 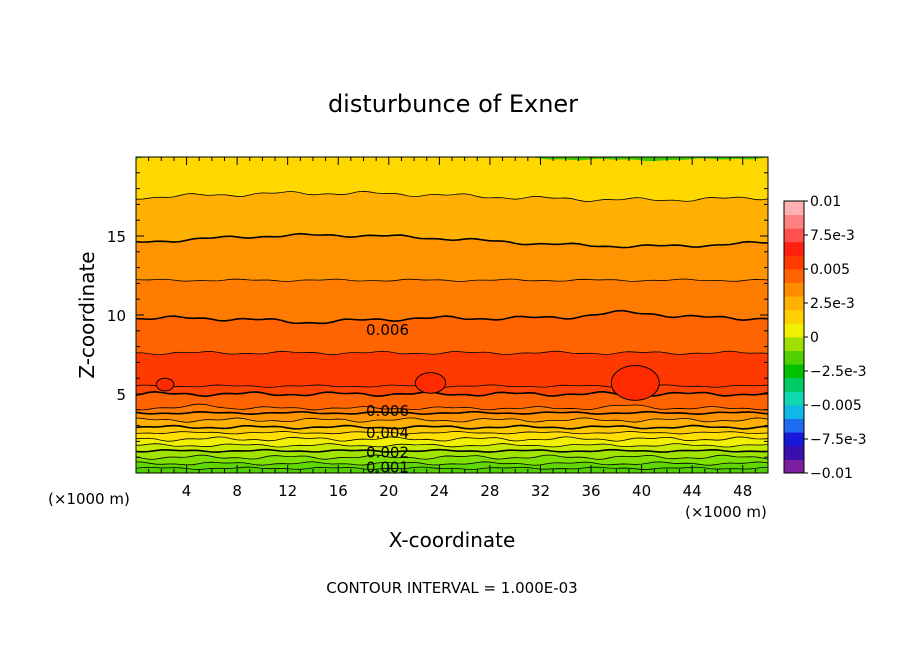 What do you see at coordinates (726, 512) in the screenshot?
I see `x-unit-right: (×1000 m)` at bounding box center [726, 512].